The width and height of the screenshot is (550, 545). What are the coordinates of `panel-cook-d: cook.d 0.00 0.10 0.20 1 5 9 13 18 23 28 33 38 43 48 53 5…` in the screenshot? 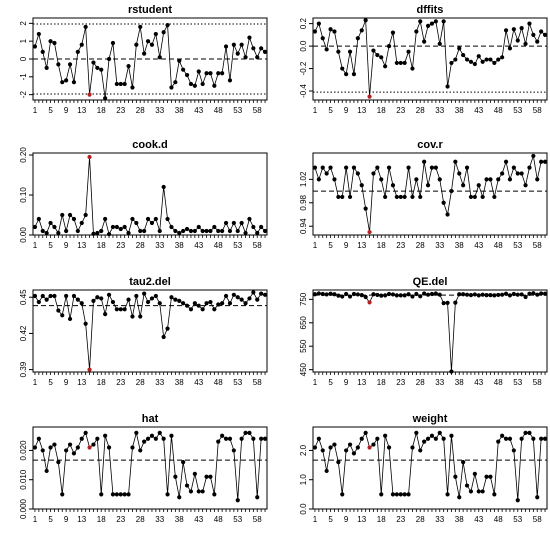 It's located at (143, 194).